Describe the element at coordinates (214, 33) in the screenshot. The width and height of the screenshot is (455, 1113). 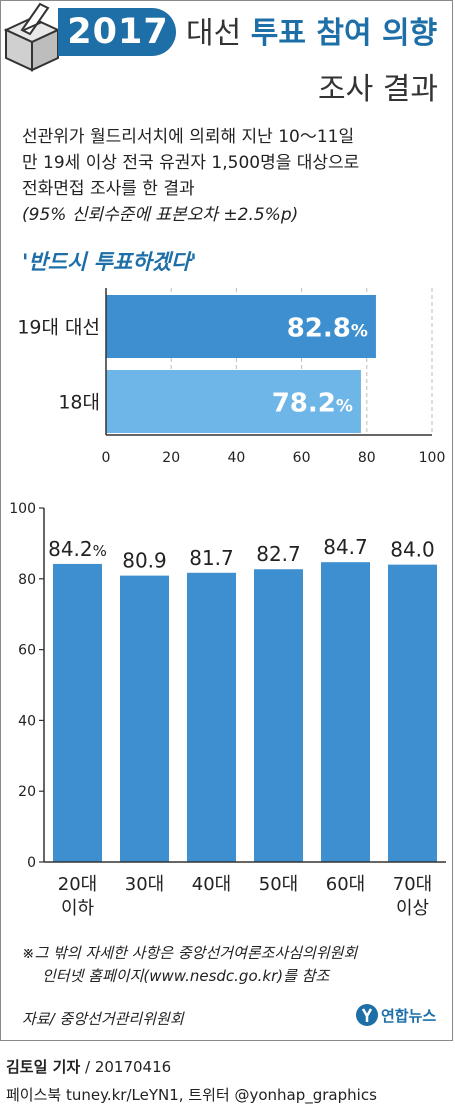
I see `title-normal: 대선` at that location.